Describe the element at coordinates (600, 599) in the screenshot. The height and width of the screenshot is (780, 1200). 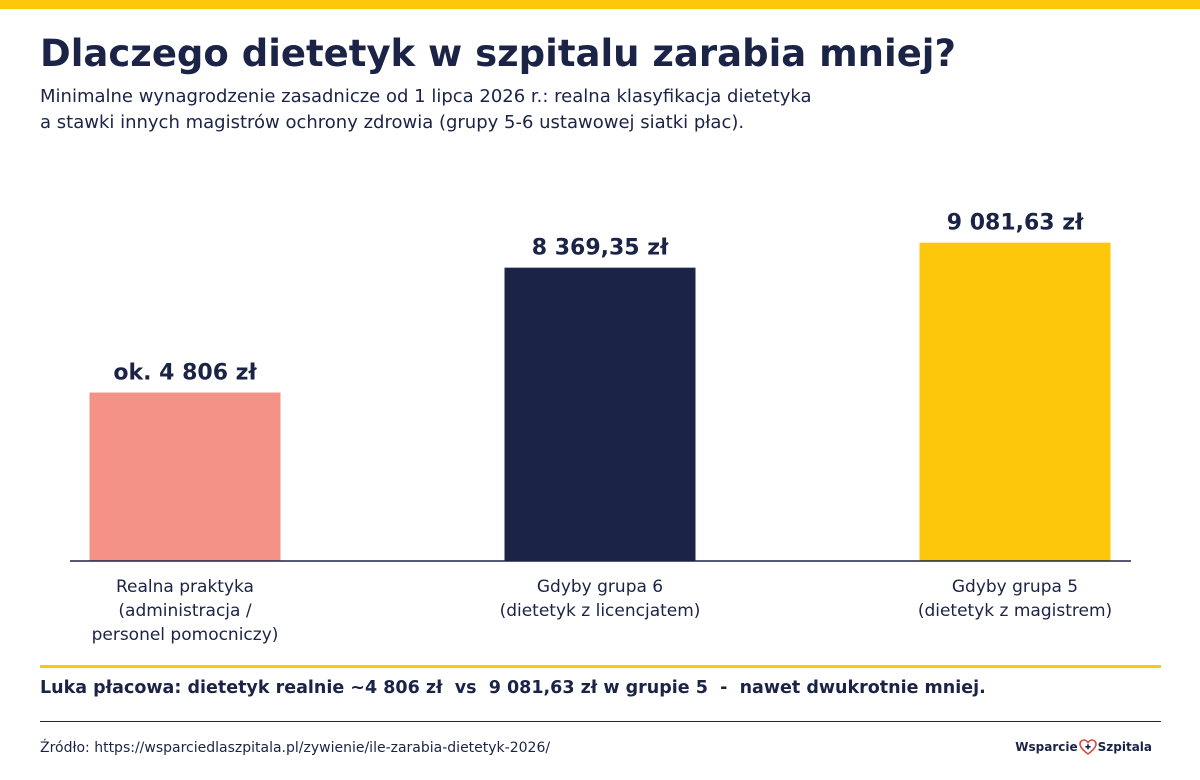
I see `category-label-2: Gdyby grupa 6 (dietetyk z licencjatem)` at that location.